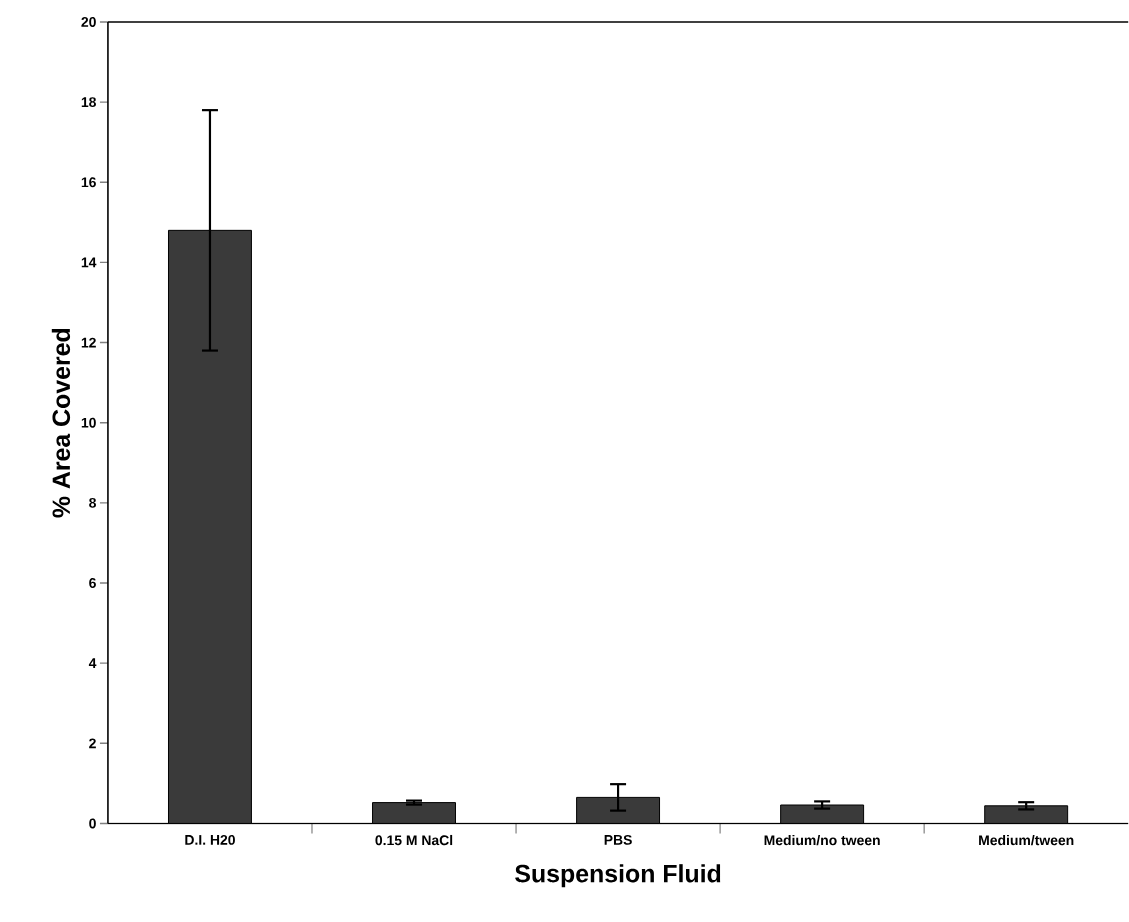  I want to click on y-tick-label: 16, so click(88, 182).